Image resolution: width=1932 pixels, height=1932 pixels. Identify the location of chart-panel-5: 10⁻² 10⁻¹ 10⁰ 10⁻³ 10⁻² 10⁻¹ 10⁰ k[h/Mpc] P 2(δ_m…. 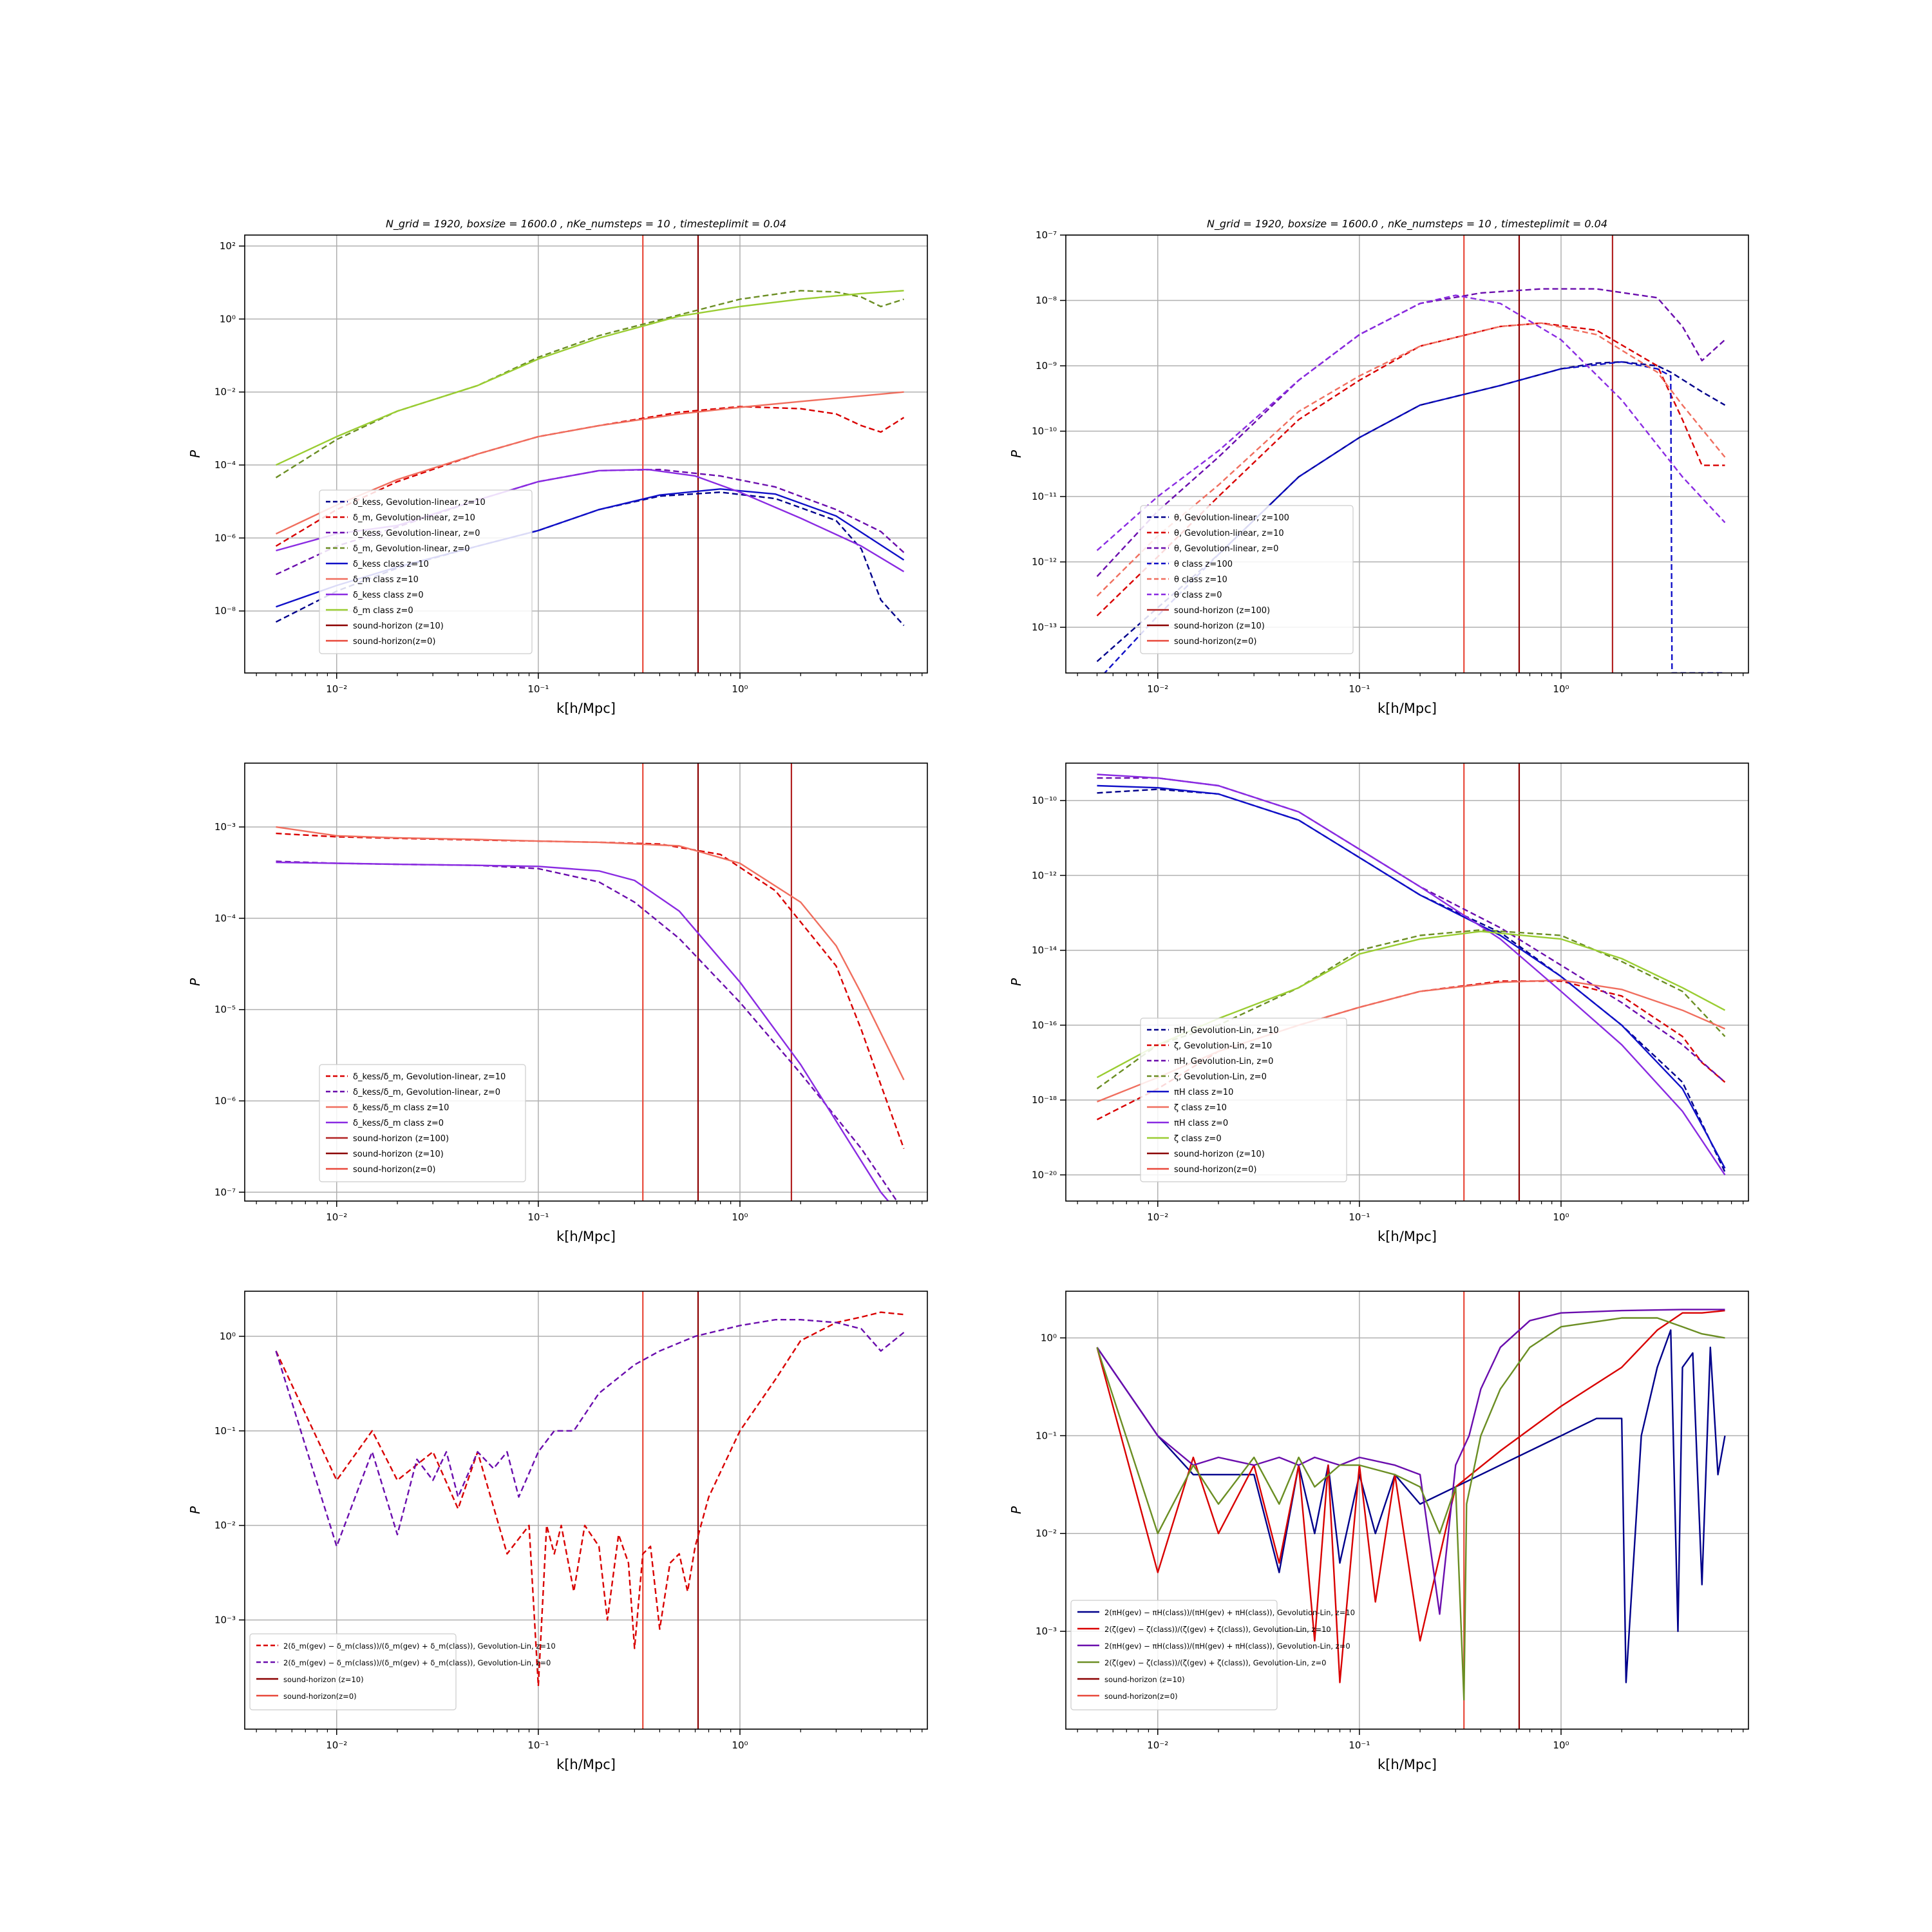
(557, 1531).